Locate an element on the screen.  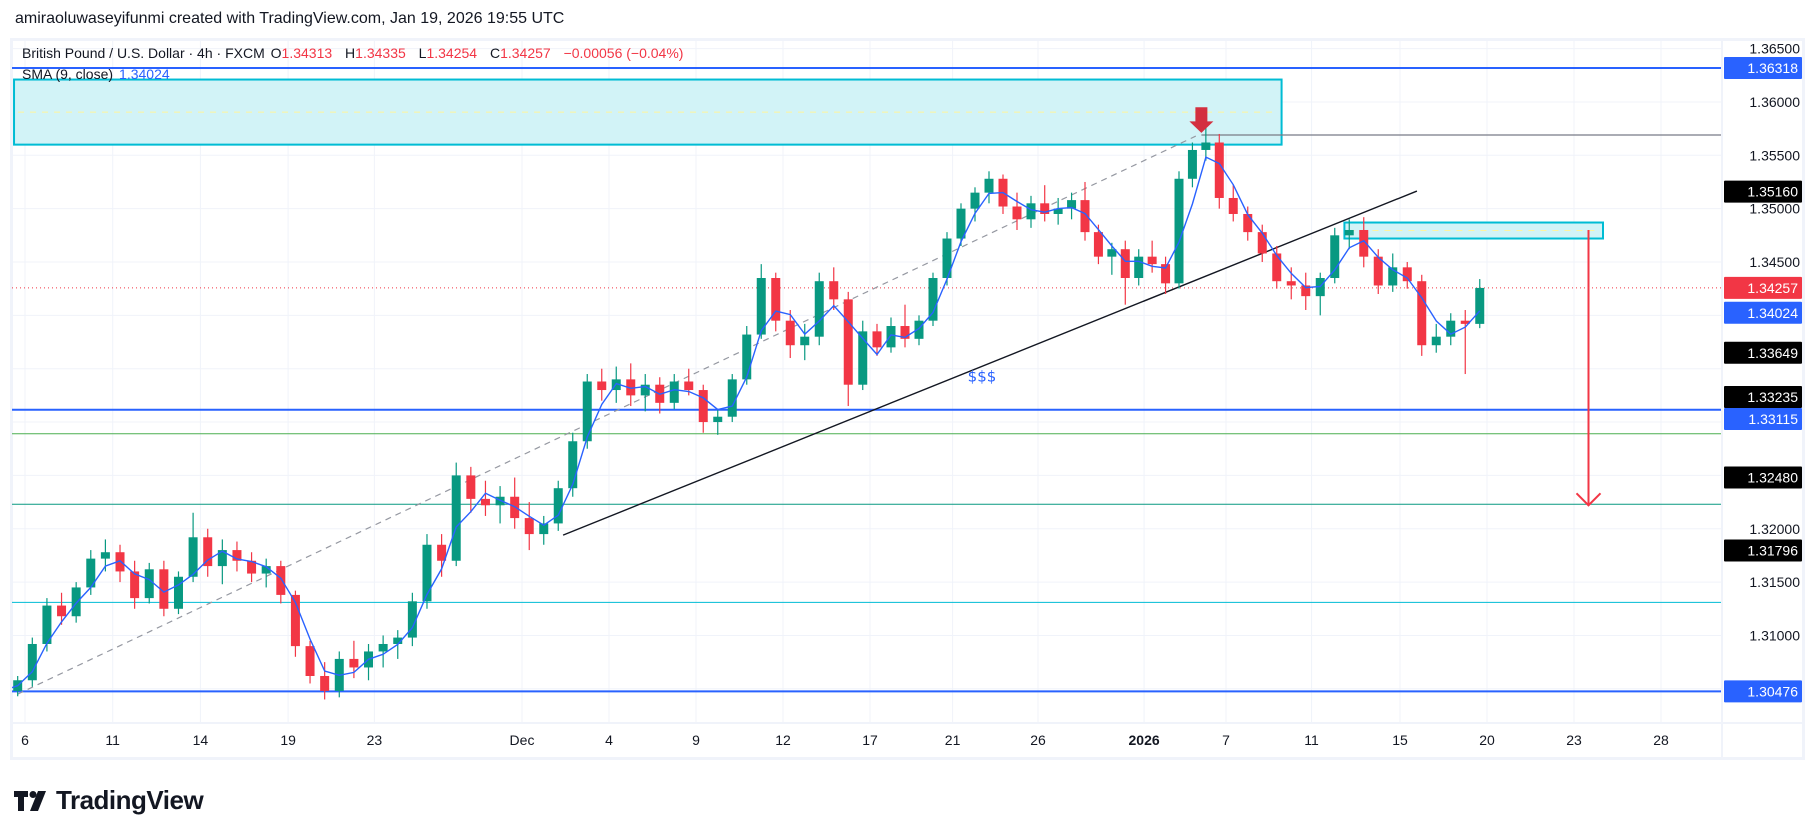
sma-legend: SMA (9, close) 1.34024 is located at coordinates (96, 74).